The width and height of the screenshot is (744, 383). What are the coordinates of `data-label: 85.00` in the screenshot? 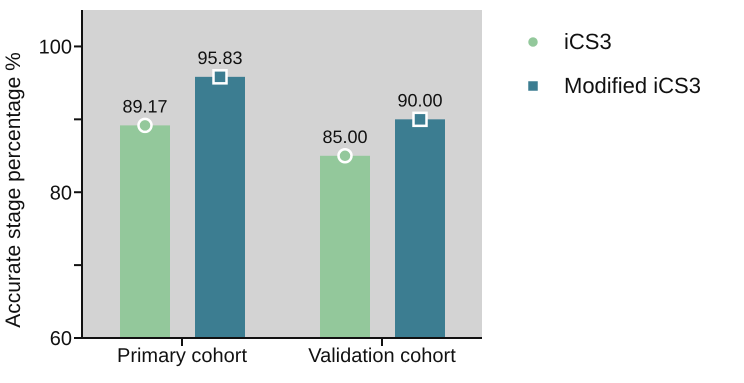 It's located at (345, 136).